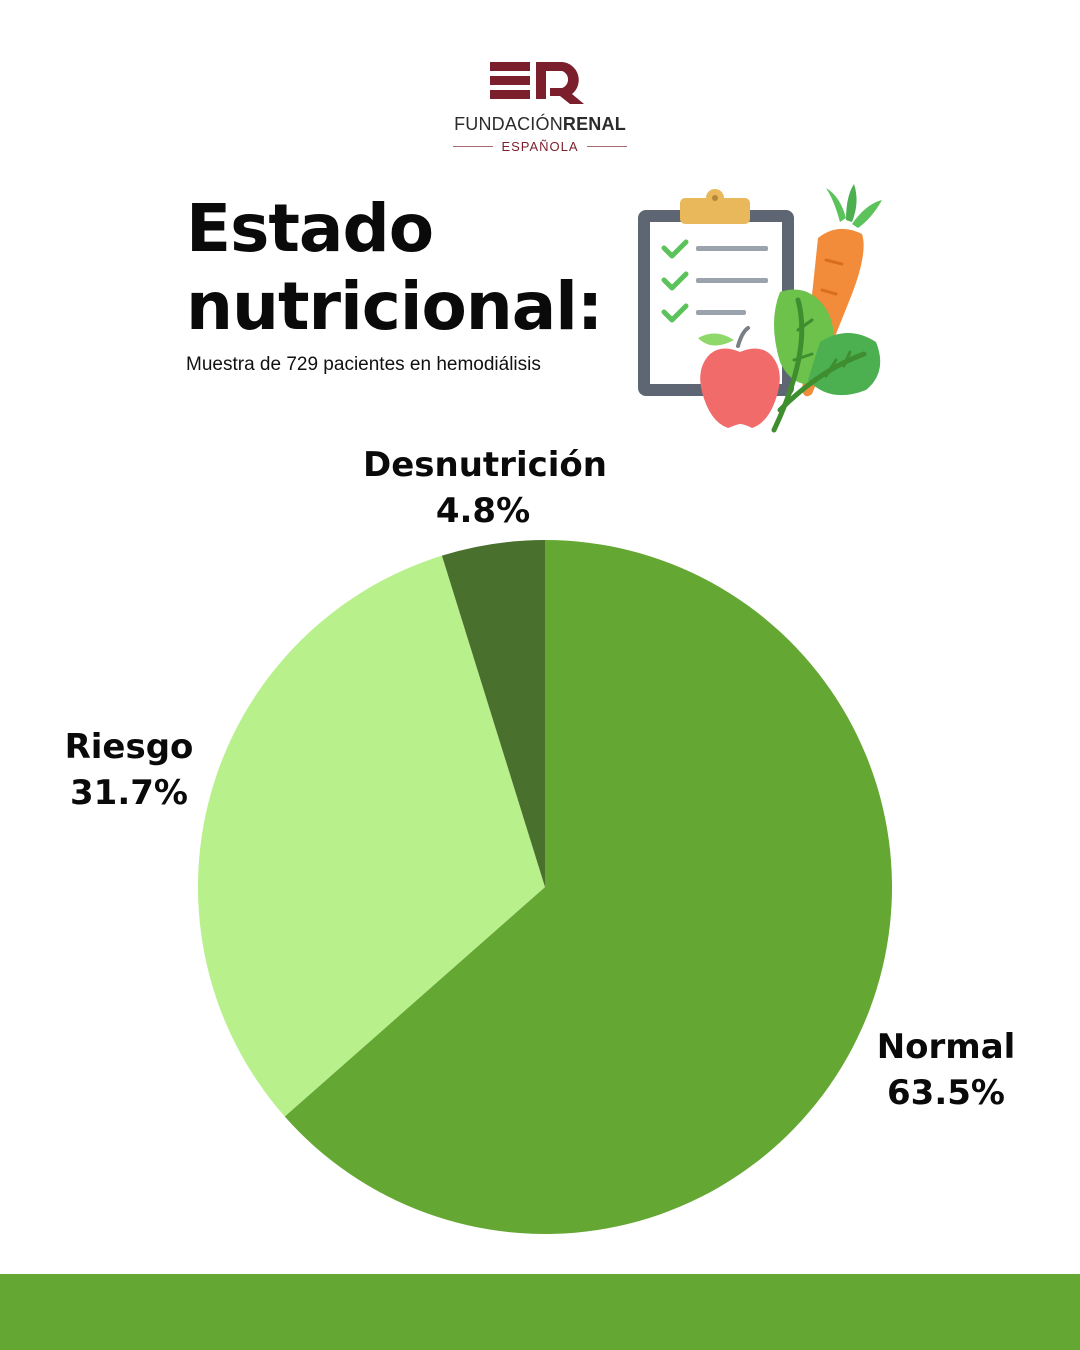 The image size is (1080, 1350). Describe the element at coordinates (371, 836) in the screenshot. I see `pie-slice-riesgo` at that location.